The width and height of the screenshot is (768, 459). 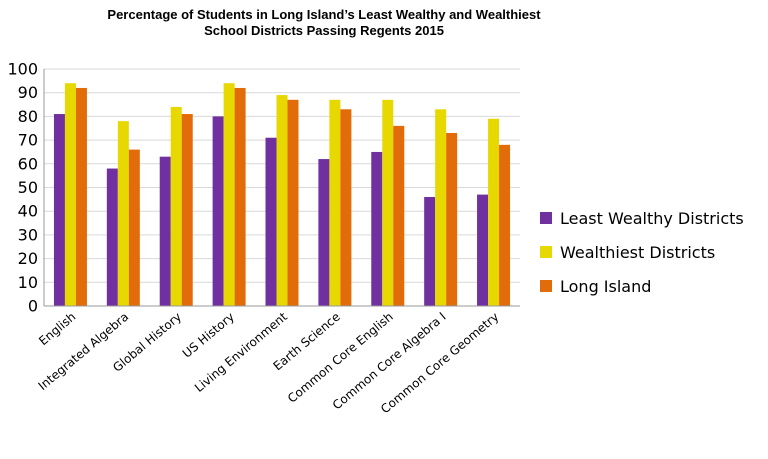 I want to click on y-tick-label: 60, so click(x=28, y=163).